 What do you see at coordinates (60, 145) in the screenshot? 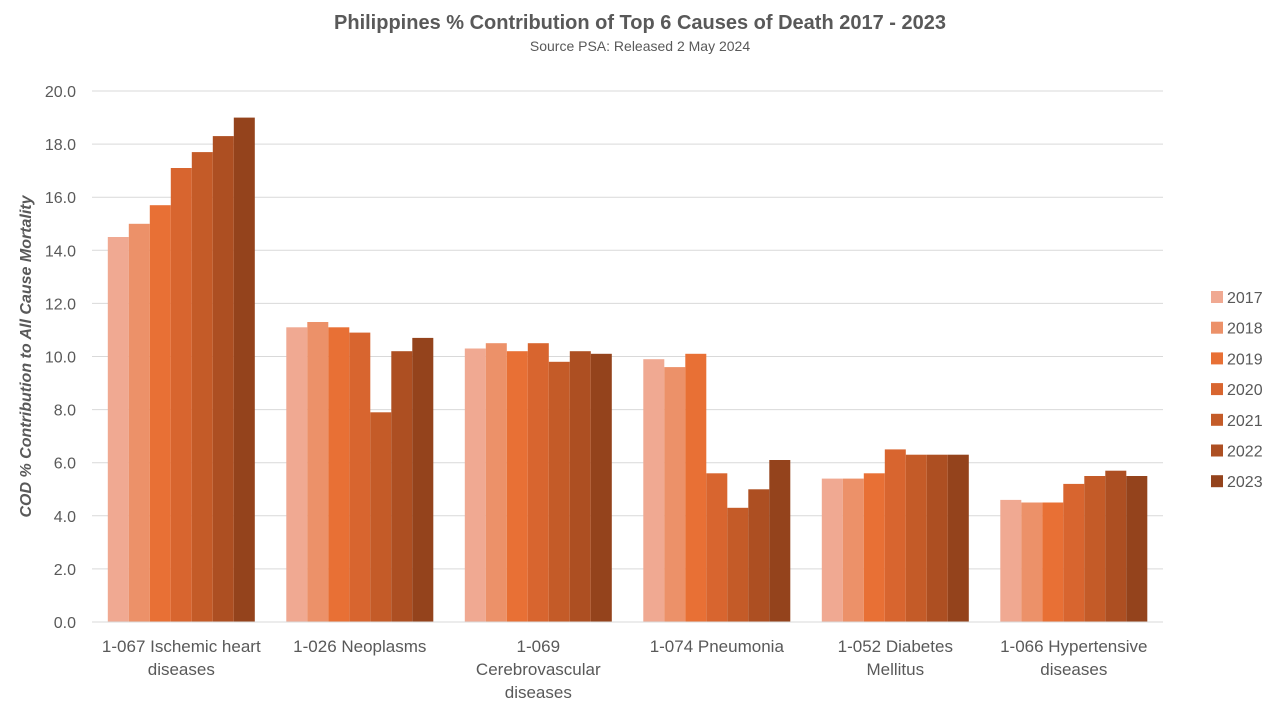
I see `y-tick-label: 18.0` at bounding box center [60, 145].